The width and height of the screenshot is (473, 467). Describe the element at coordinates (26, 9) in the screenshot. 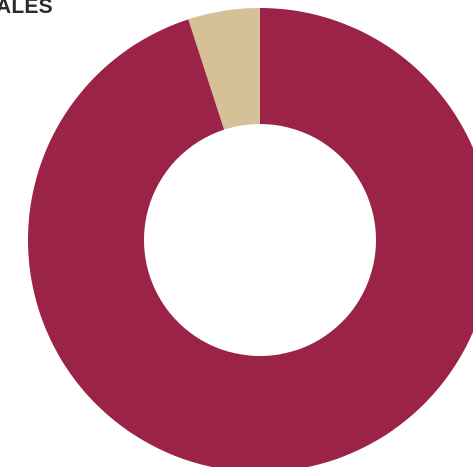

I see `chart-title: ALES` at that location.